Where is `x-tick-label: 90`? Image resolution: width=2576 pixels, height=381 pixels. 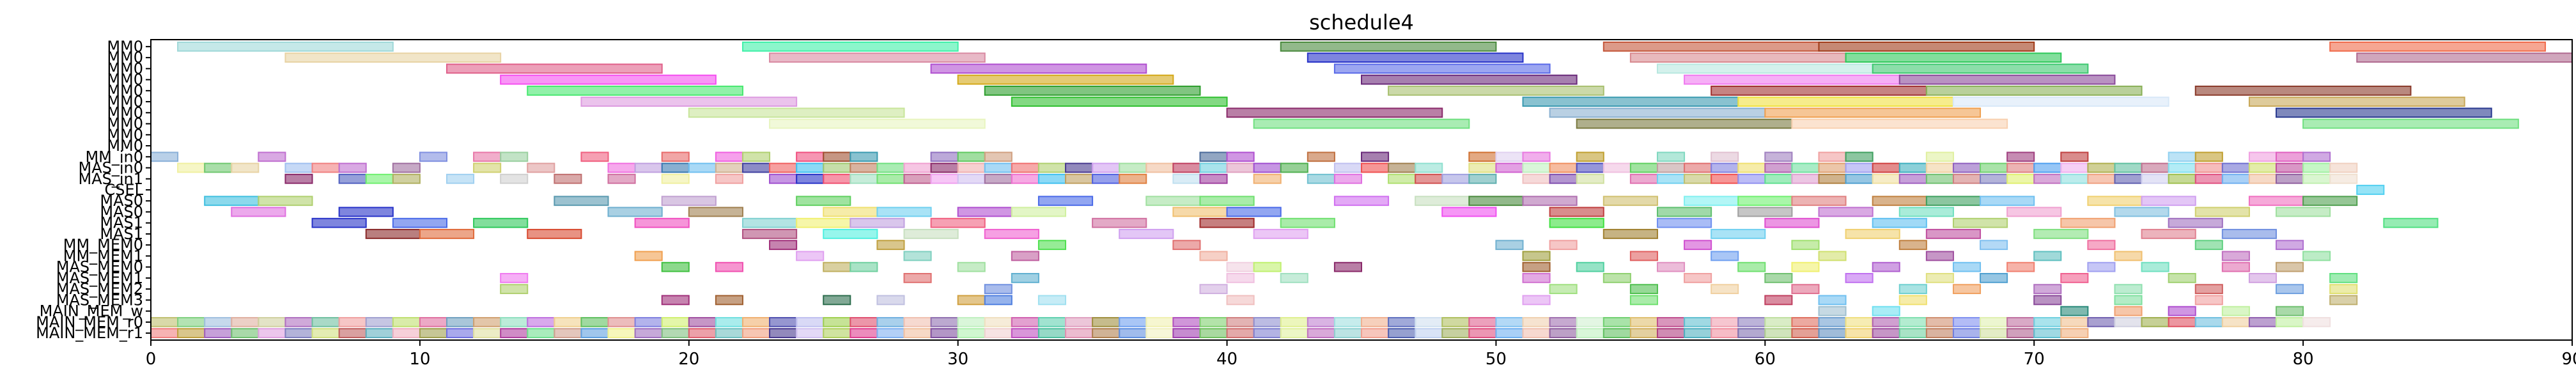 x-tick-label: 90 is located at coordinates (2568, 359).